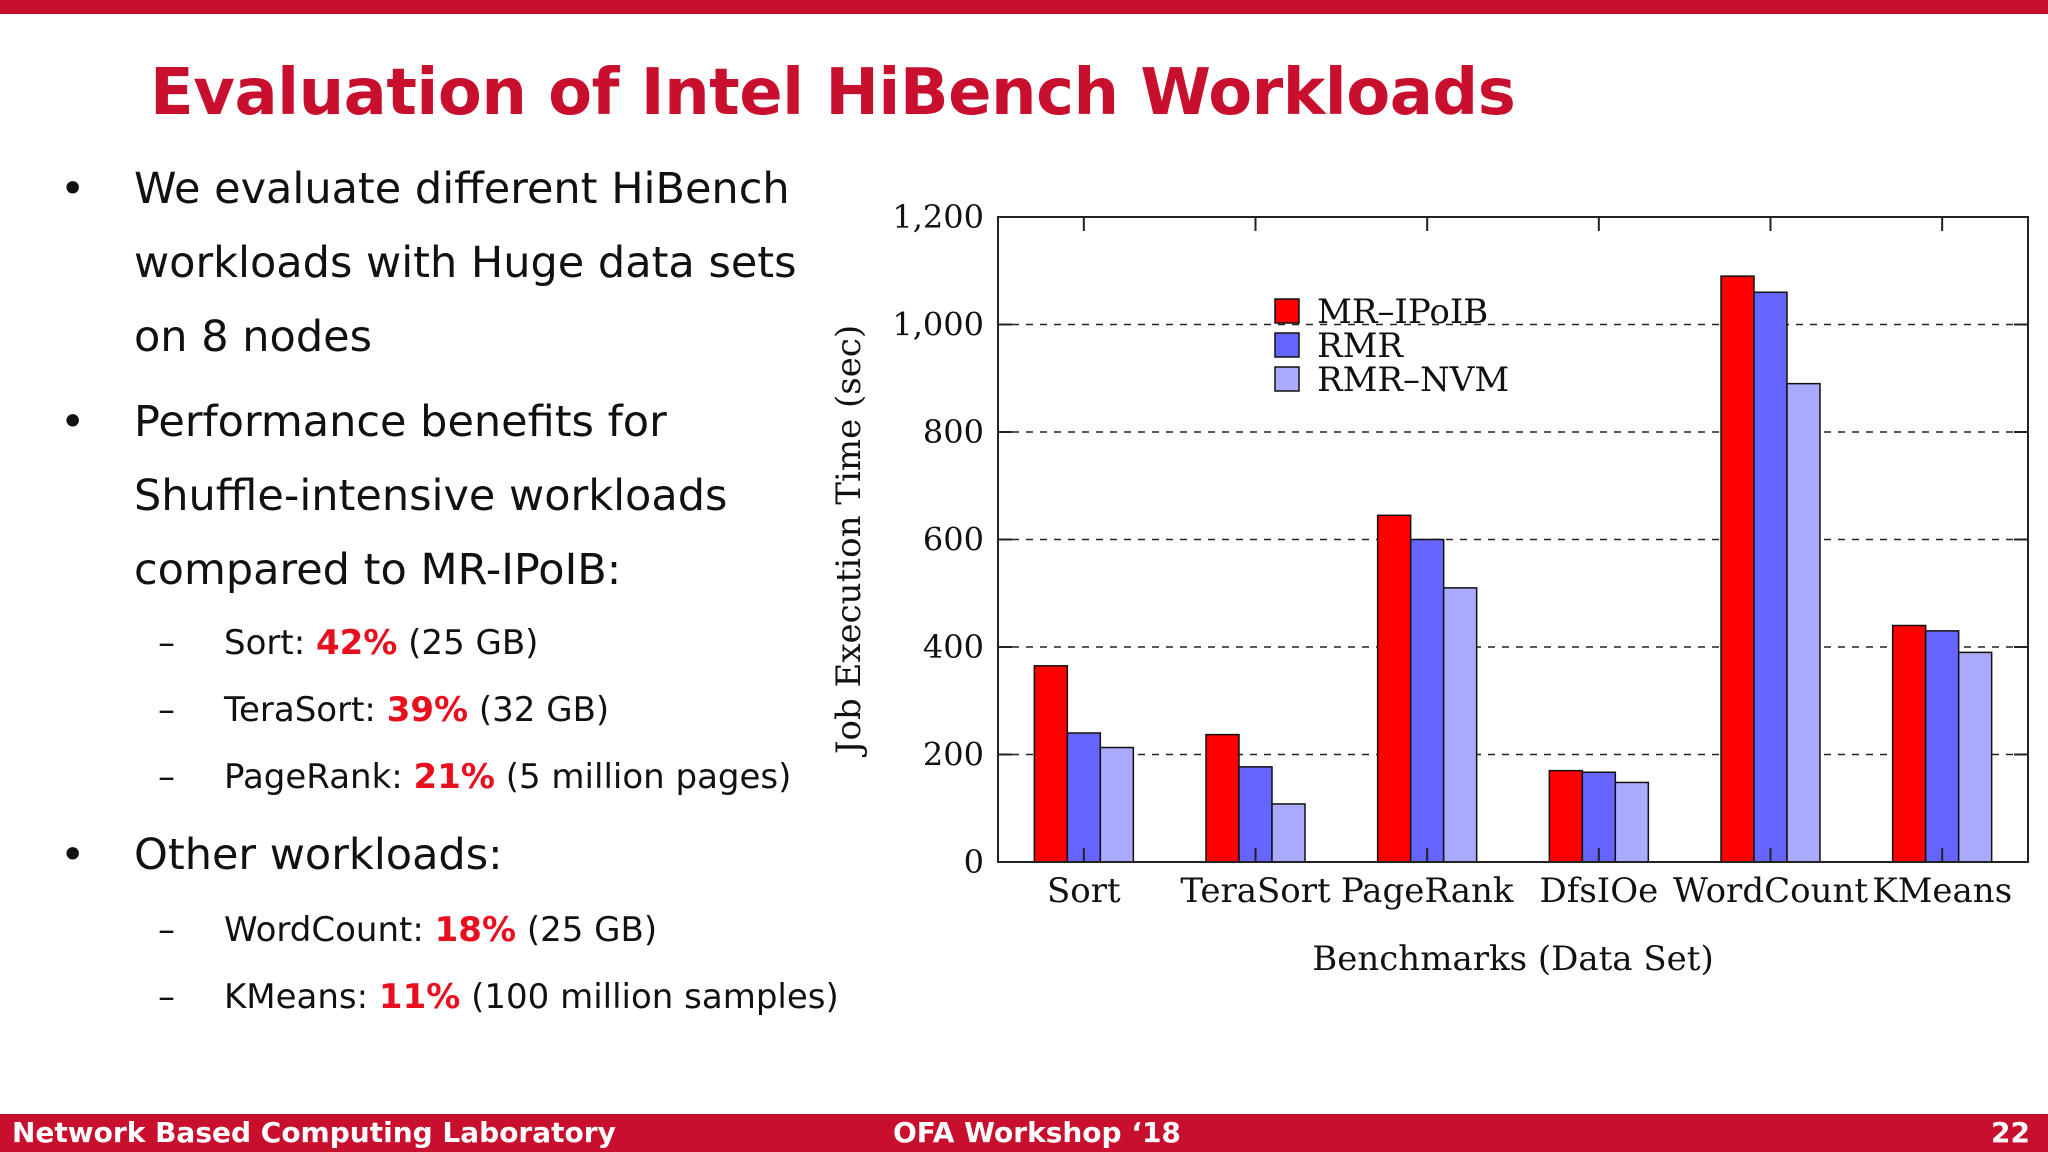  What do you see at coordinates (319, 777) in the screenshot?
I see `sub-bullet-label: PageRank:` at bounding box center [319, 777].